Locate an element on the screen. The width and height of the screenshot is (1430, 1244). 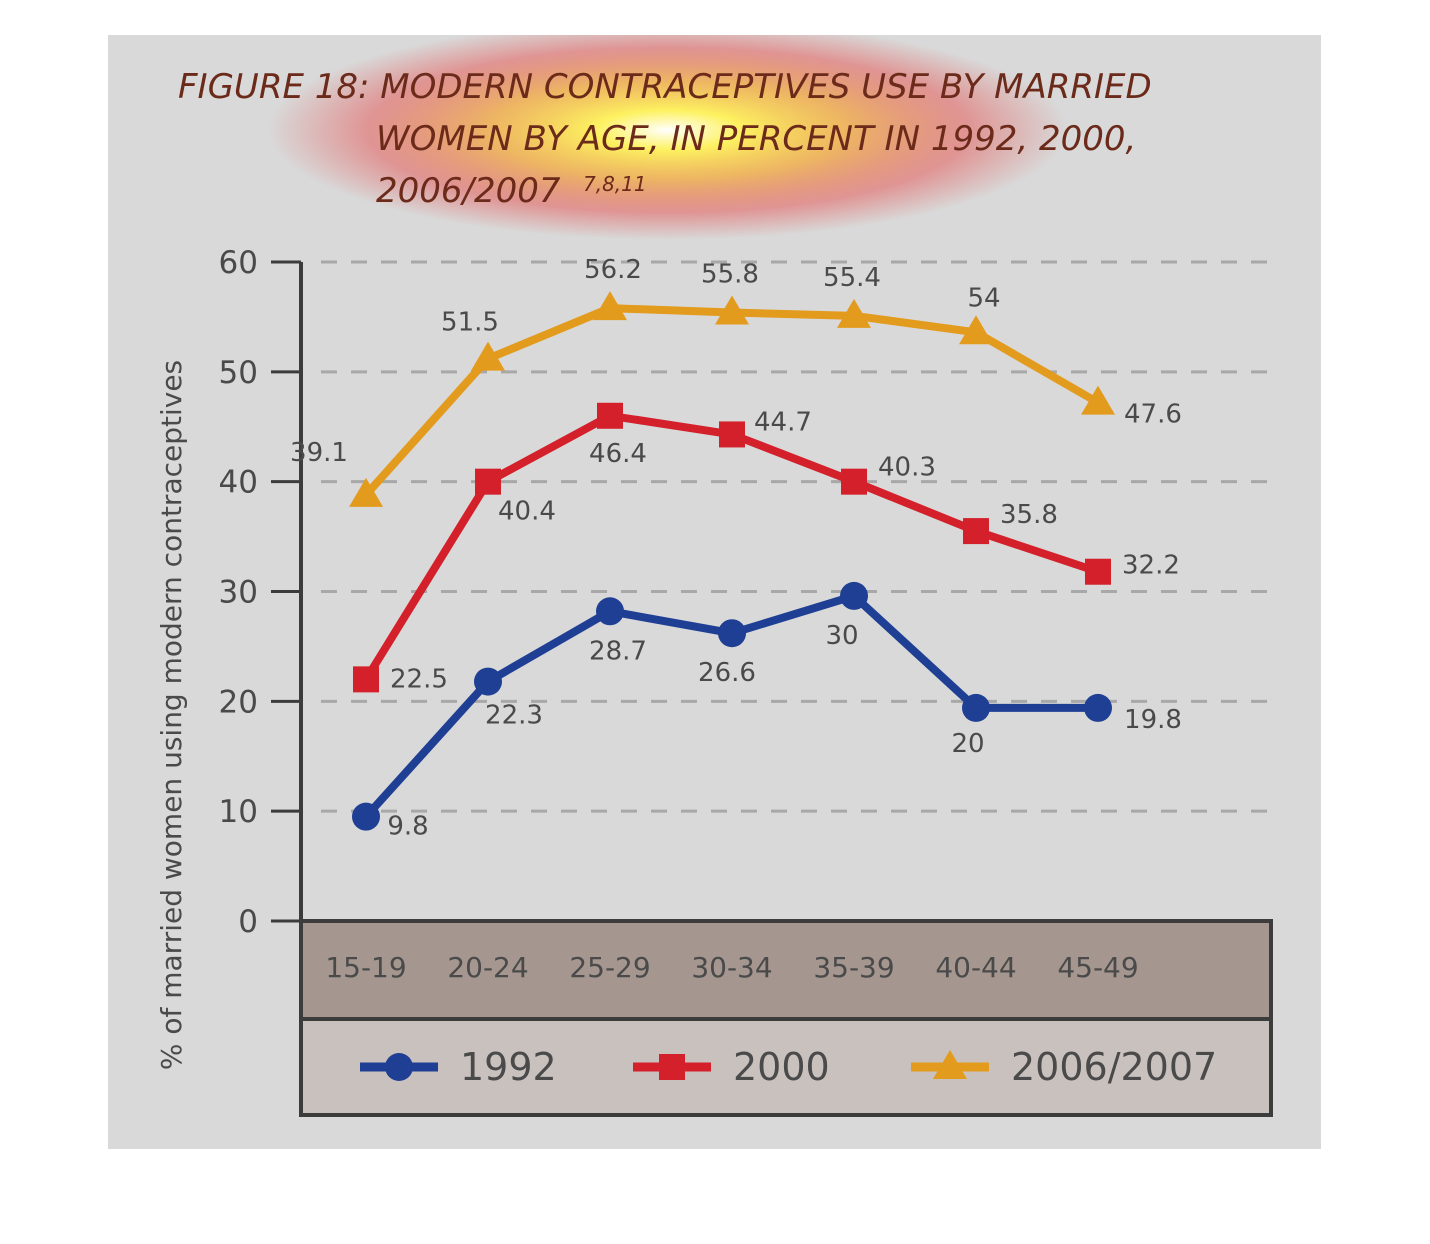
y-tick-label: 20 is located at coordinates (238, 702).